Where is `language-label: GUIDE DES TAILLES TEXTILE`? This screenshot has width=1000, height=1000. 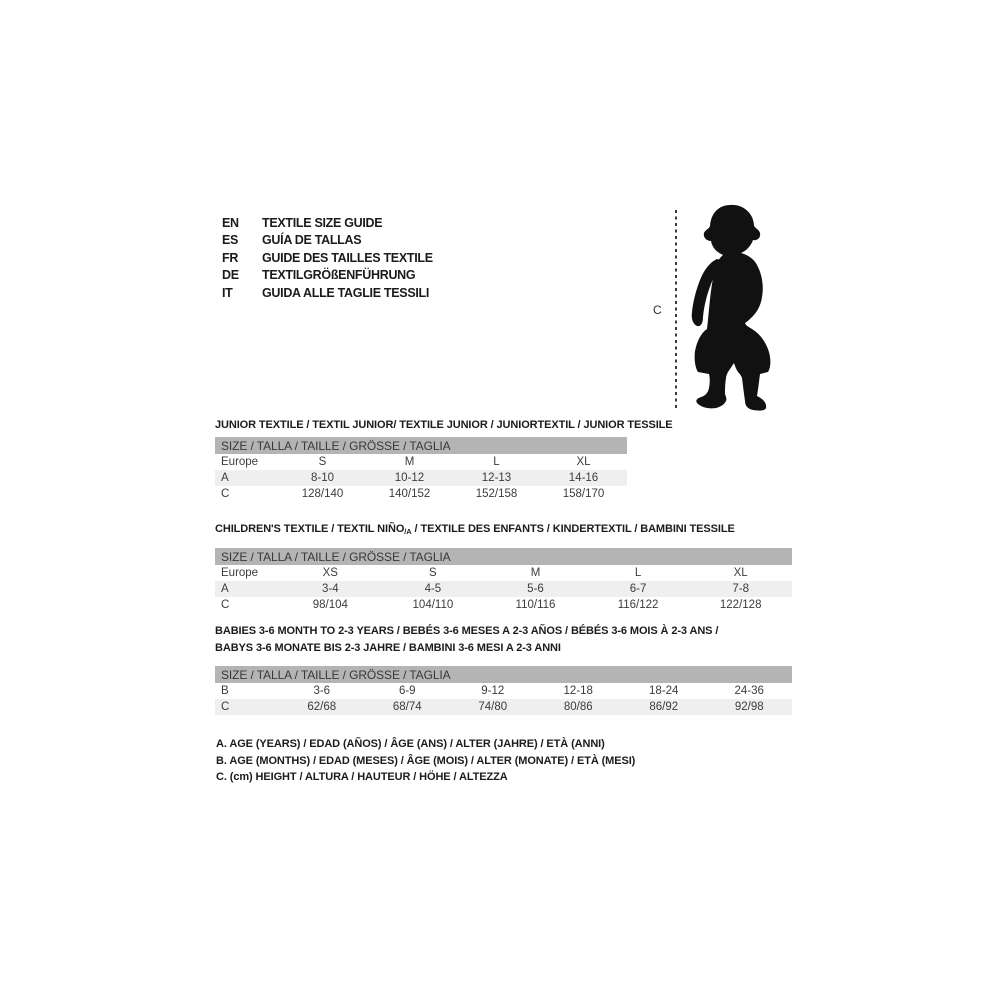 language-label: GUIDE DES TAILLES TEXTILE is located at coordinates (347, 257).